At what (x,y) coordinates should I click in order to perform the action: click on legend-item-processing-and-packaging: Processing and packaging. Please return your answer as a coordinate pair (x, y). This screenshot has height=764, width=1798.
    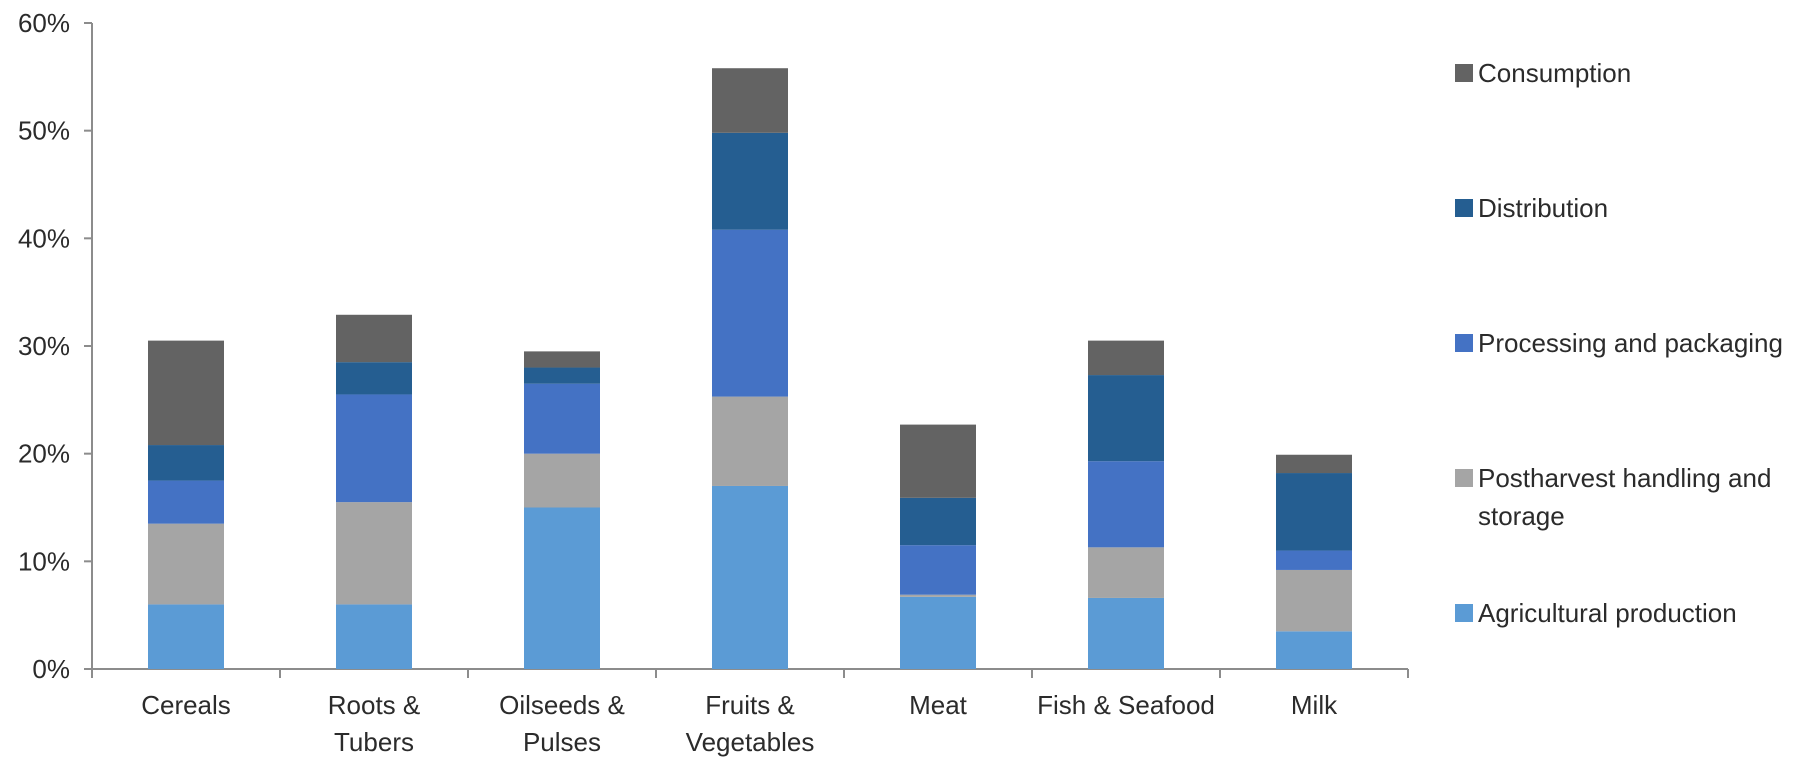
    Looking at the image, I should click on (1619, 343).